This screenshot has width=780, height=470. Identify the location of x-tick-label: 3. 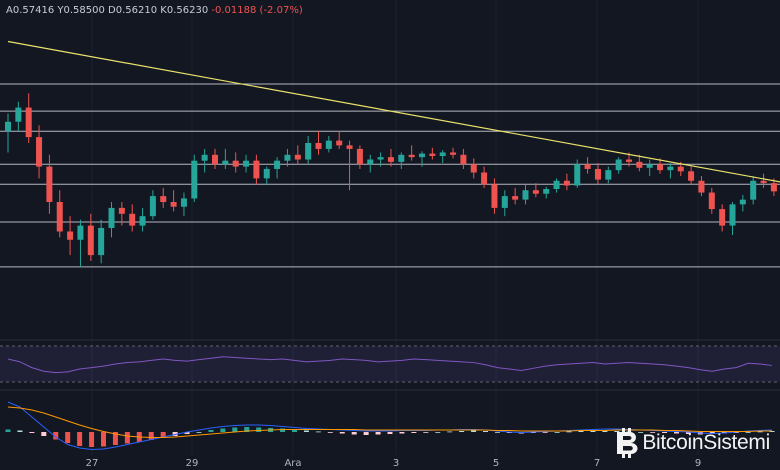
(396, 463).